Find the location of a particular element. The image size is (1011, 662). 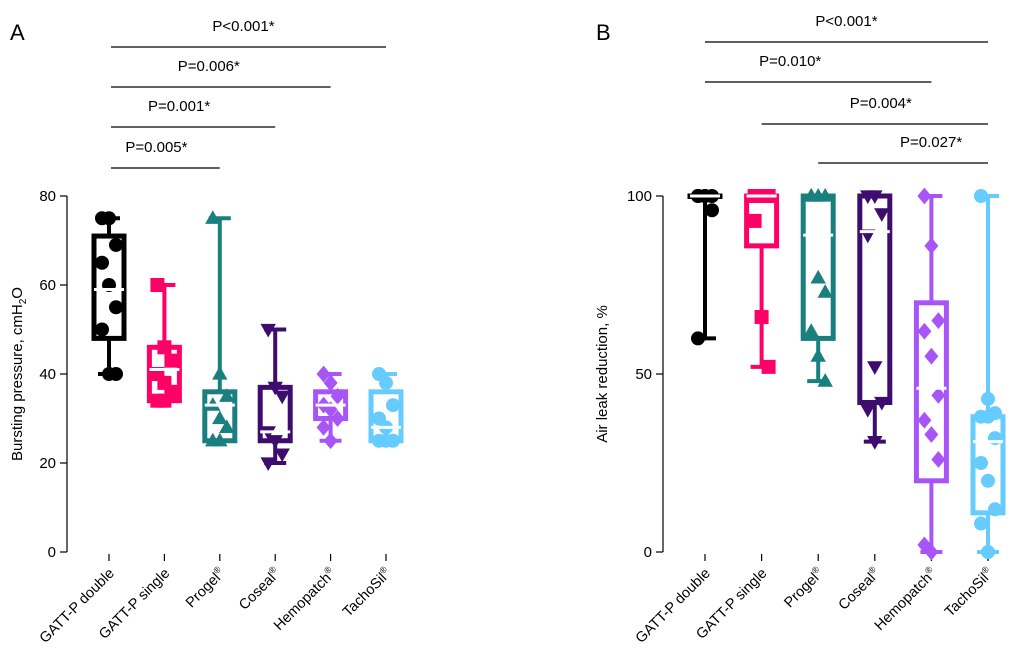

p-value-label: P=0.005* is located at coordinates (156, 147).